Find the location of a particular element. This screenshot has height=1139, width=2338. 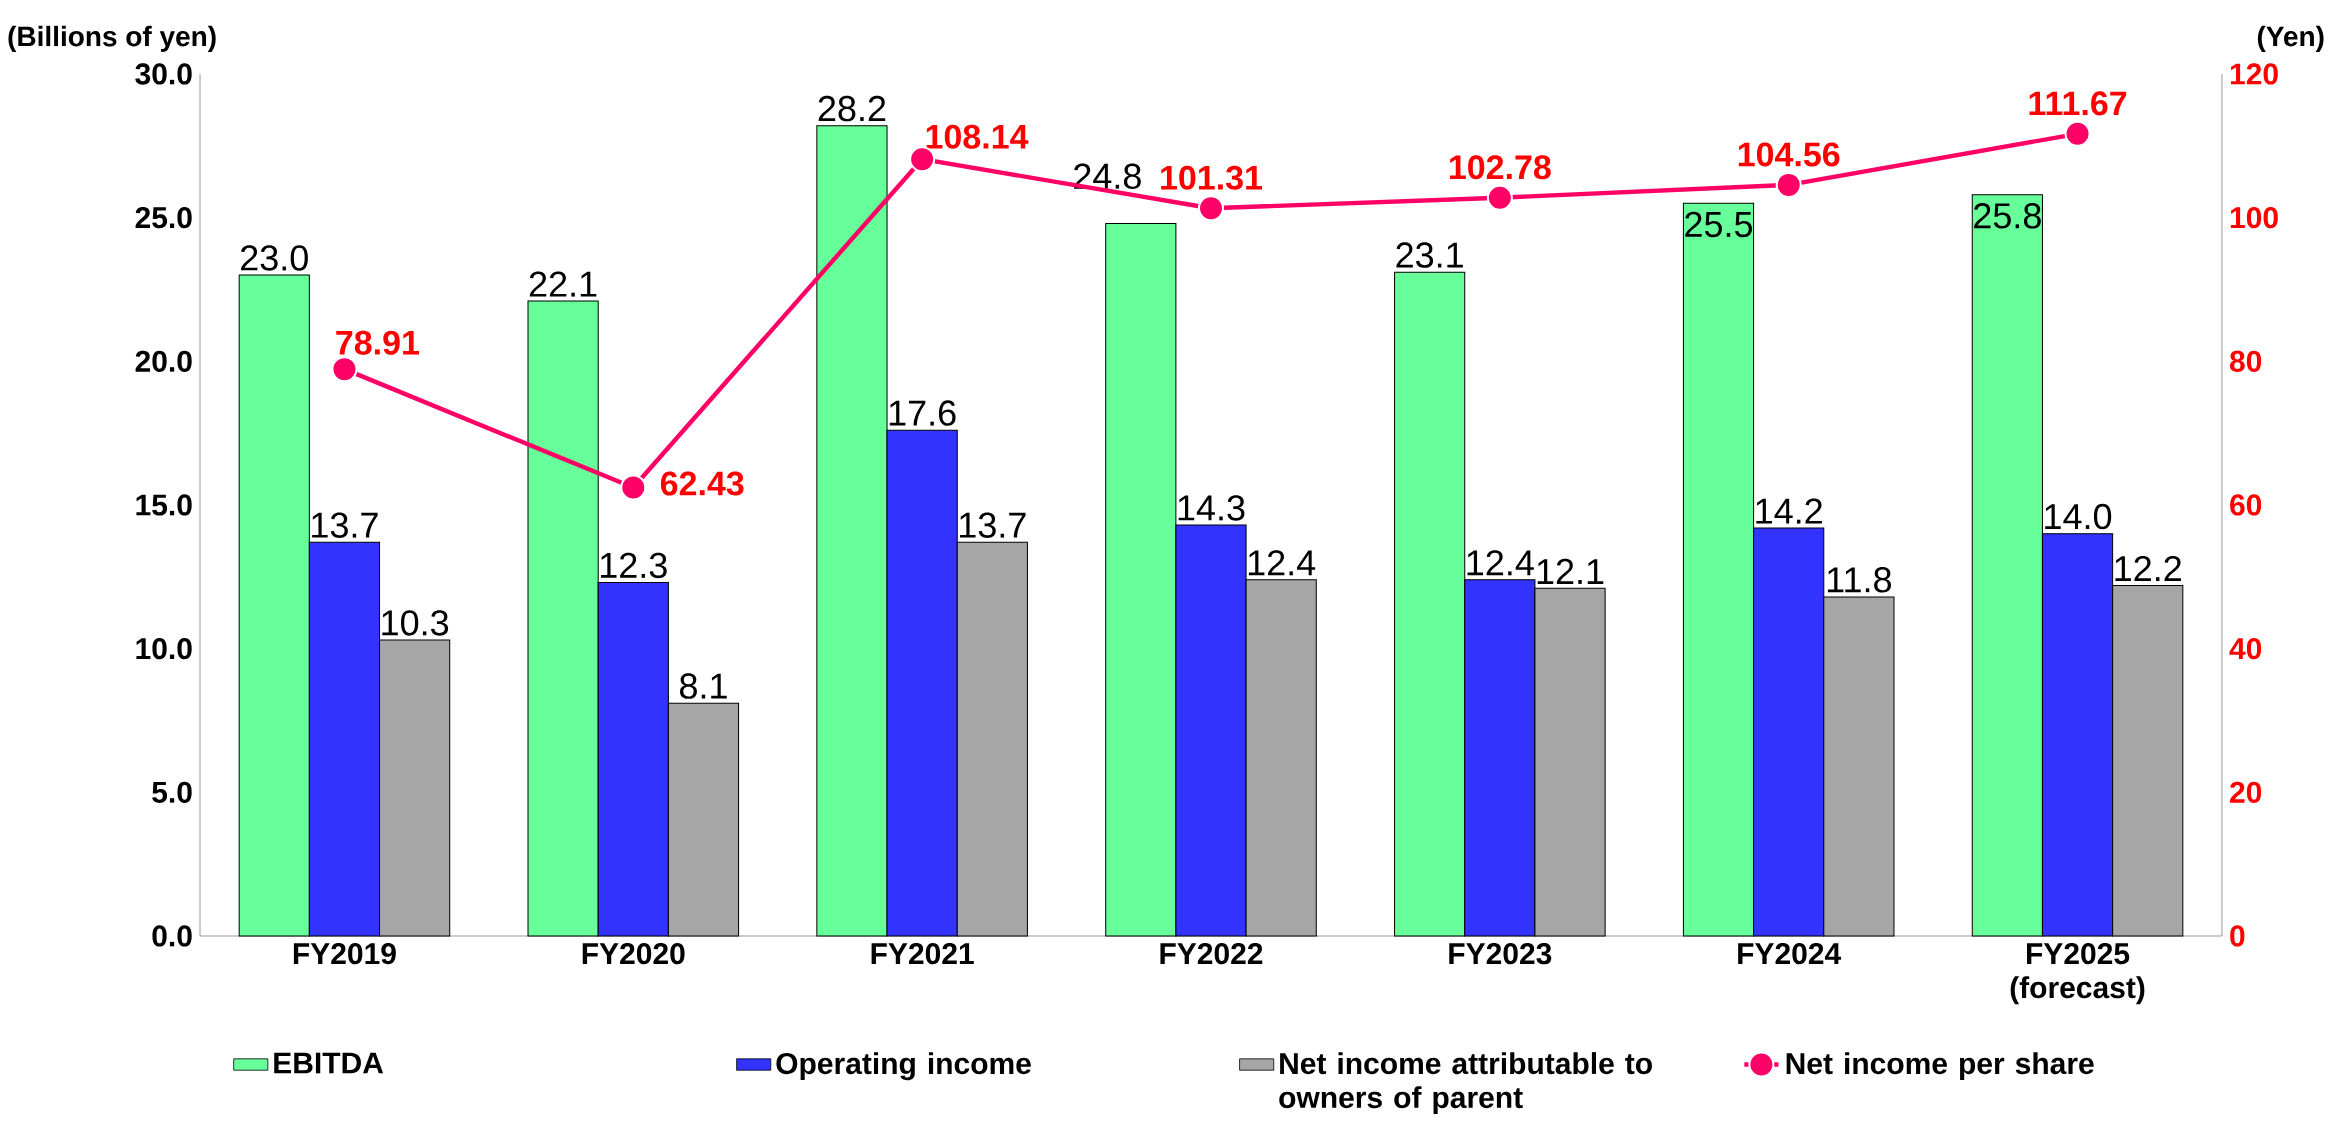

data-label: 101.31 is located at coordinates (1212, 177).